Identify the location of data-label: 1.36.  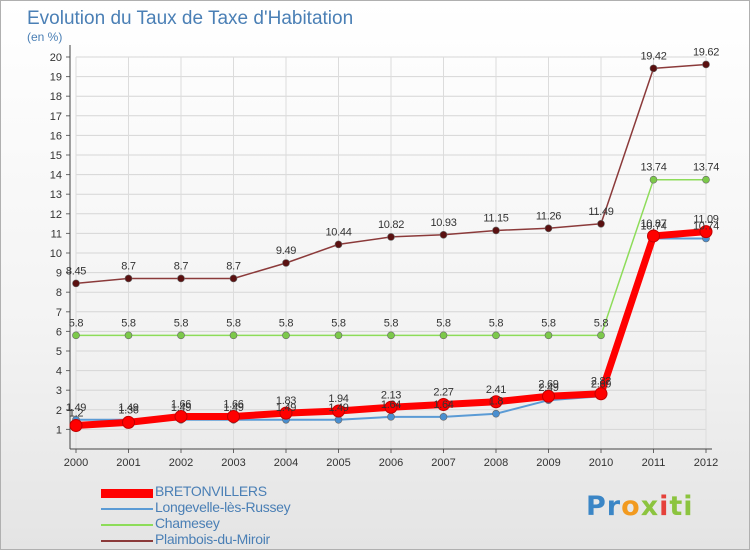
(128, 410).